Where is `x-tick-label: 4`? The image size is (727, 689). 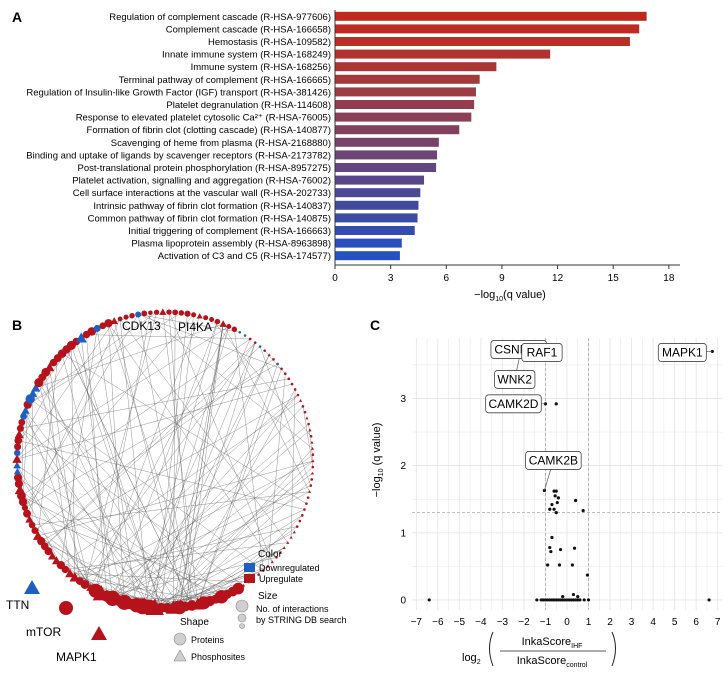 x-tick-label: 4 is located at coordinates (653, 622).